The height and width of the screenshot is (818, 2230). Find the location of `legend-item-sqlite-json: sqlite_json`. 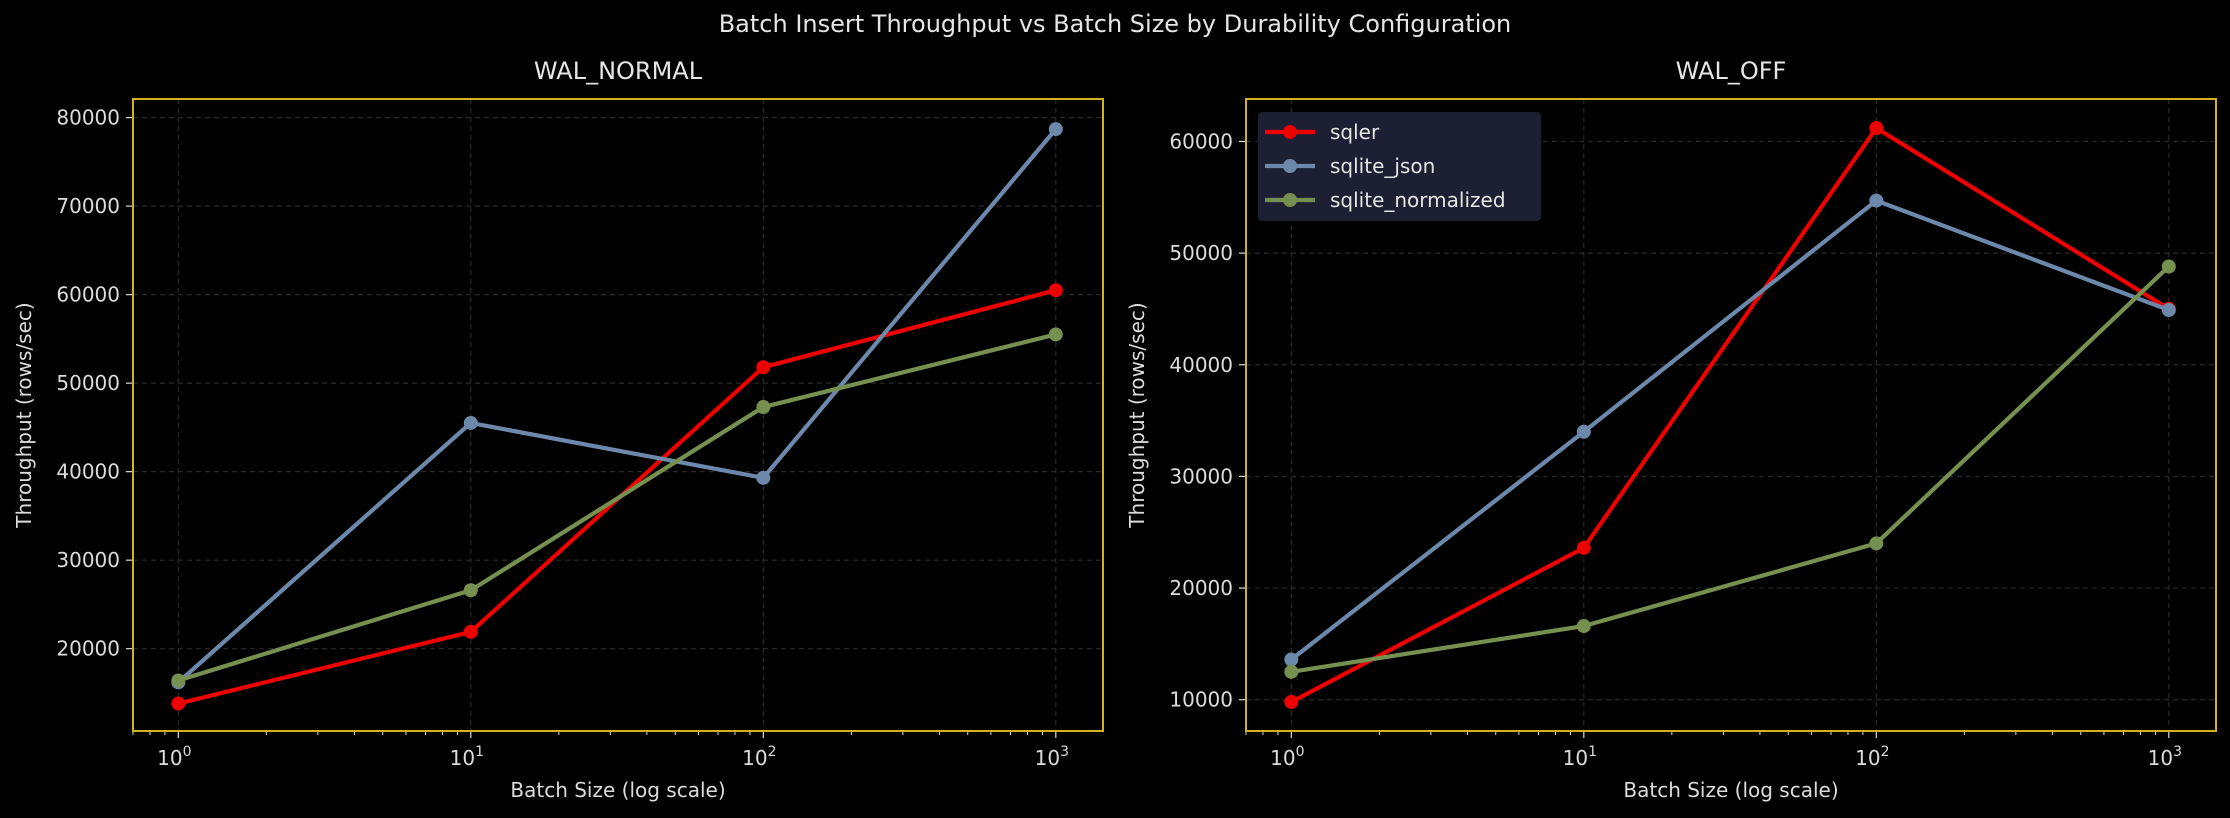

legend-item-sqlite-json: sqlite_json is located at coordinates (1350, 166).